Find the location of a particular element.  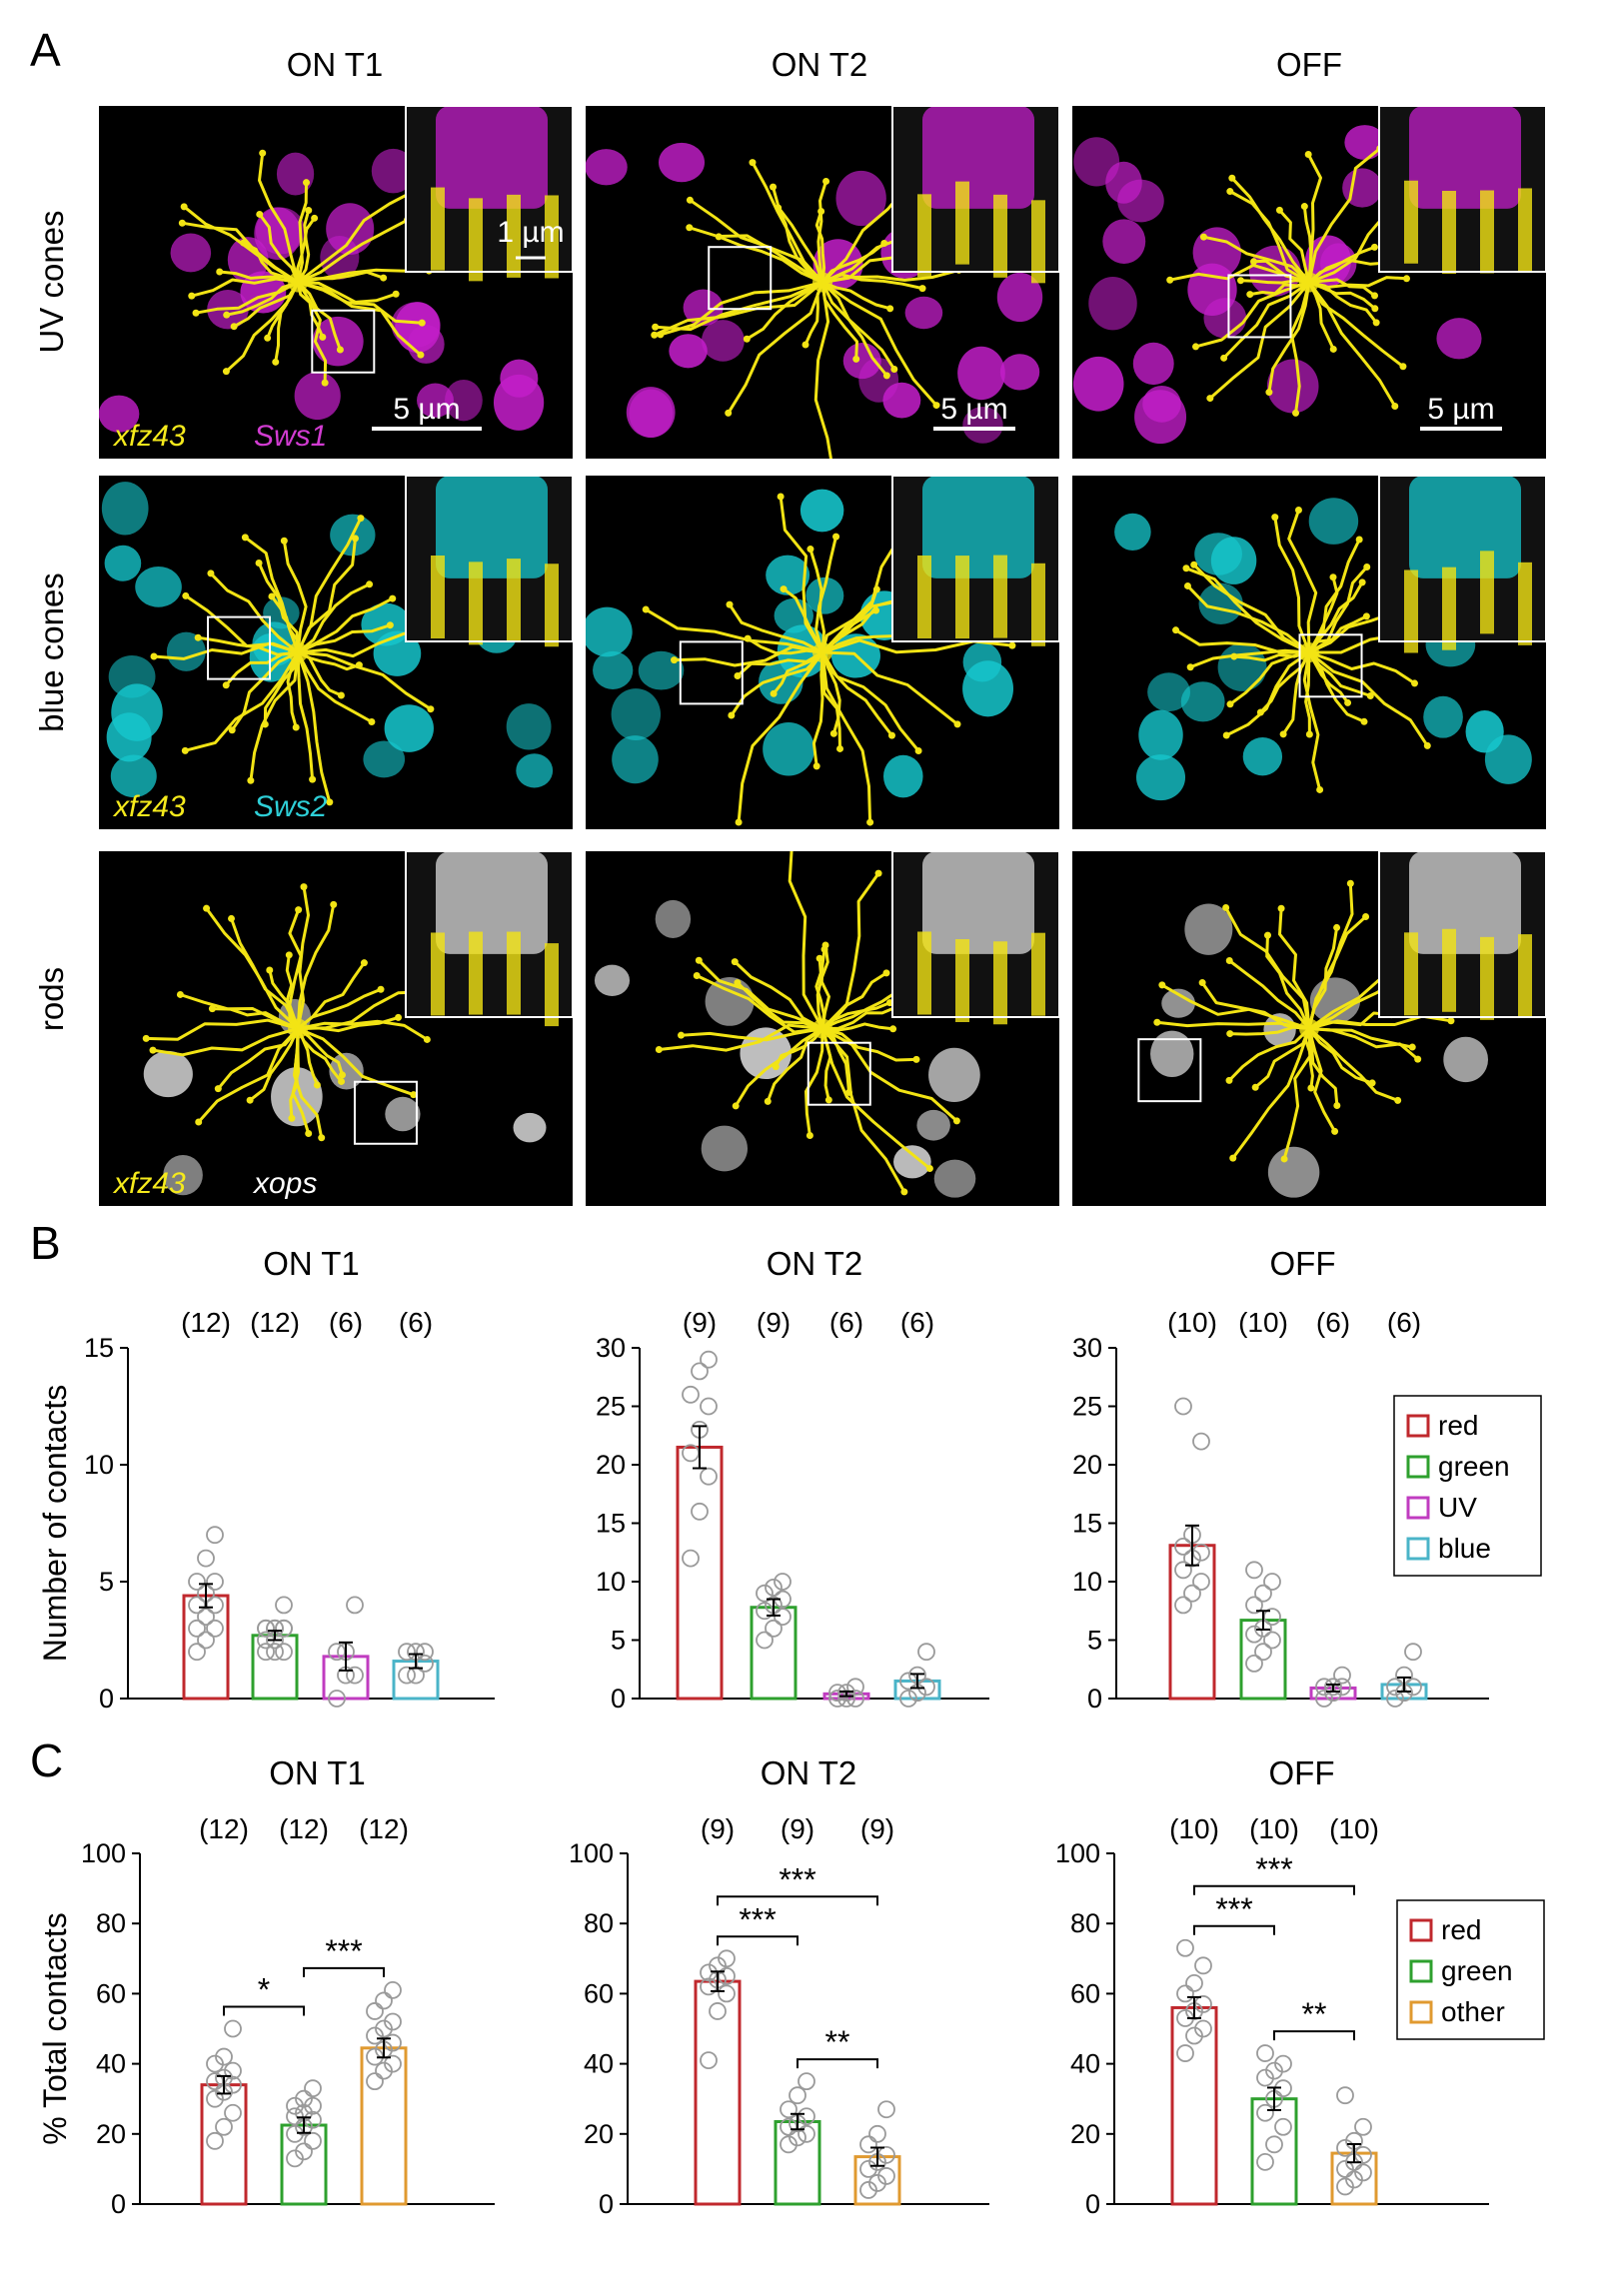

chart-title: ON T1 is located at coordinates (312, 1263).